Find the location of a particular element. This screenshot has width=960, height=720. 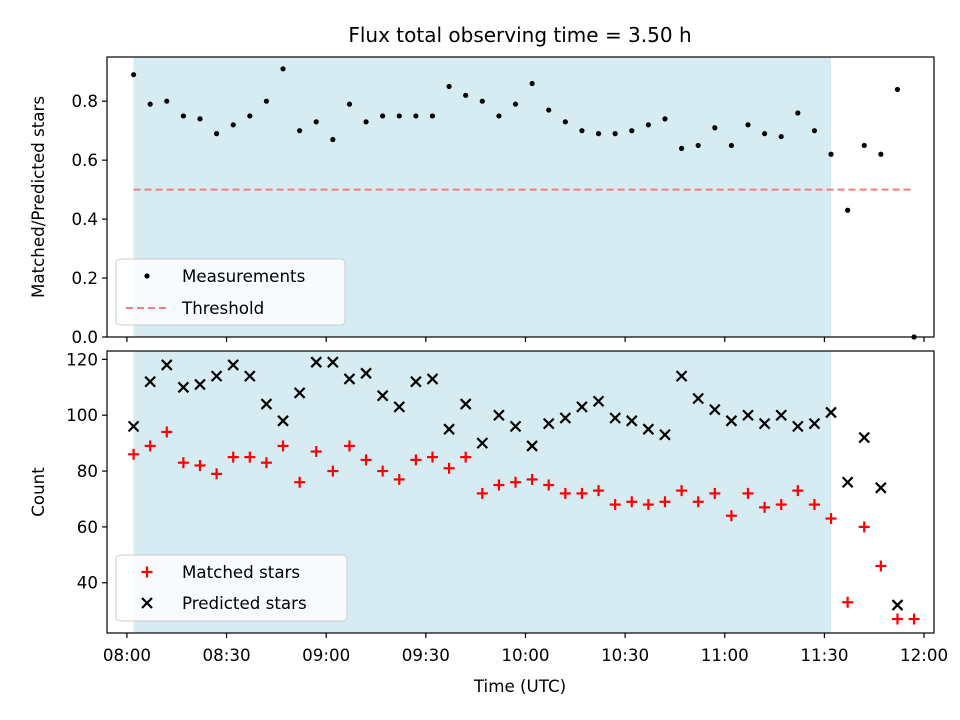

legend-measurements-marker is located at coordinates (147, 276).